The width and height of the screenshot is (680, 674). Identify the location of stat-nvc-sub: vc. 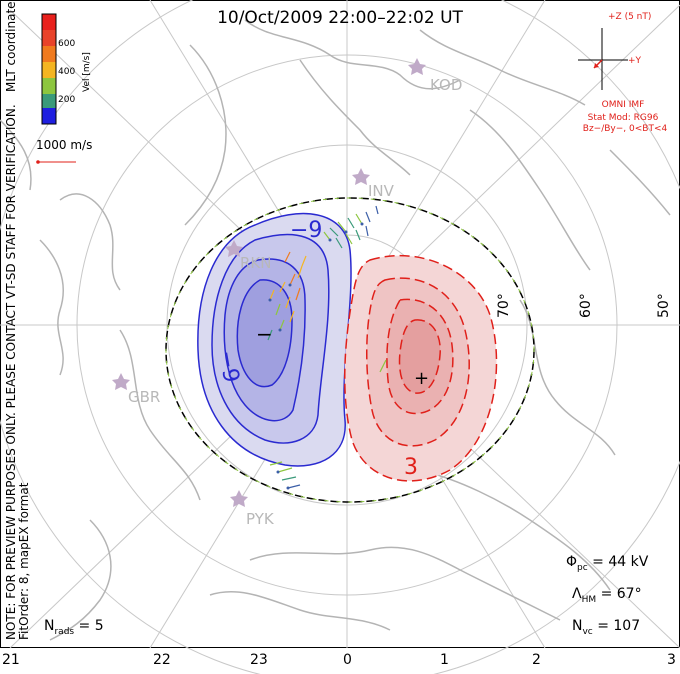
(587, 631).